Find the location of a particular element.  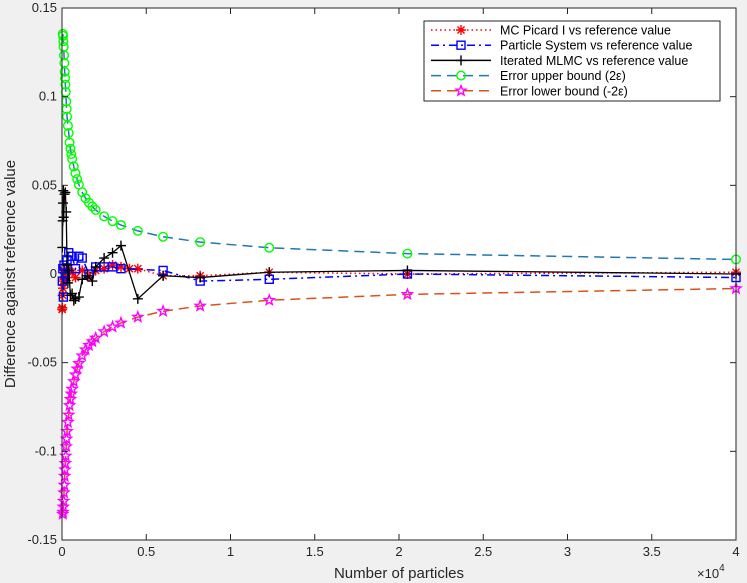

legend-label: MC Picard I vs reference value is located at coordinates (585, 31).